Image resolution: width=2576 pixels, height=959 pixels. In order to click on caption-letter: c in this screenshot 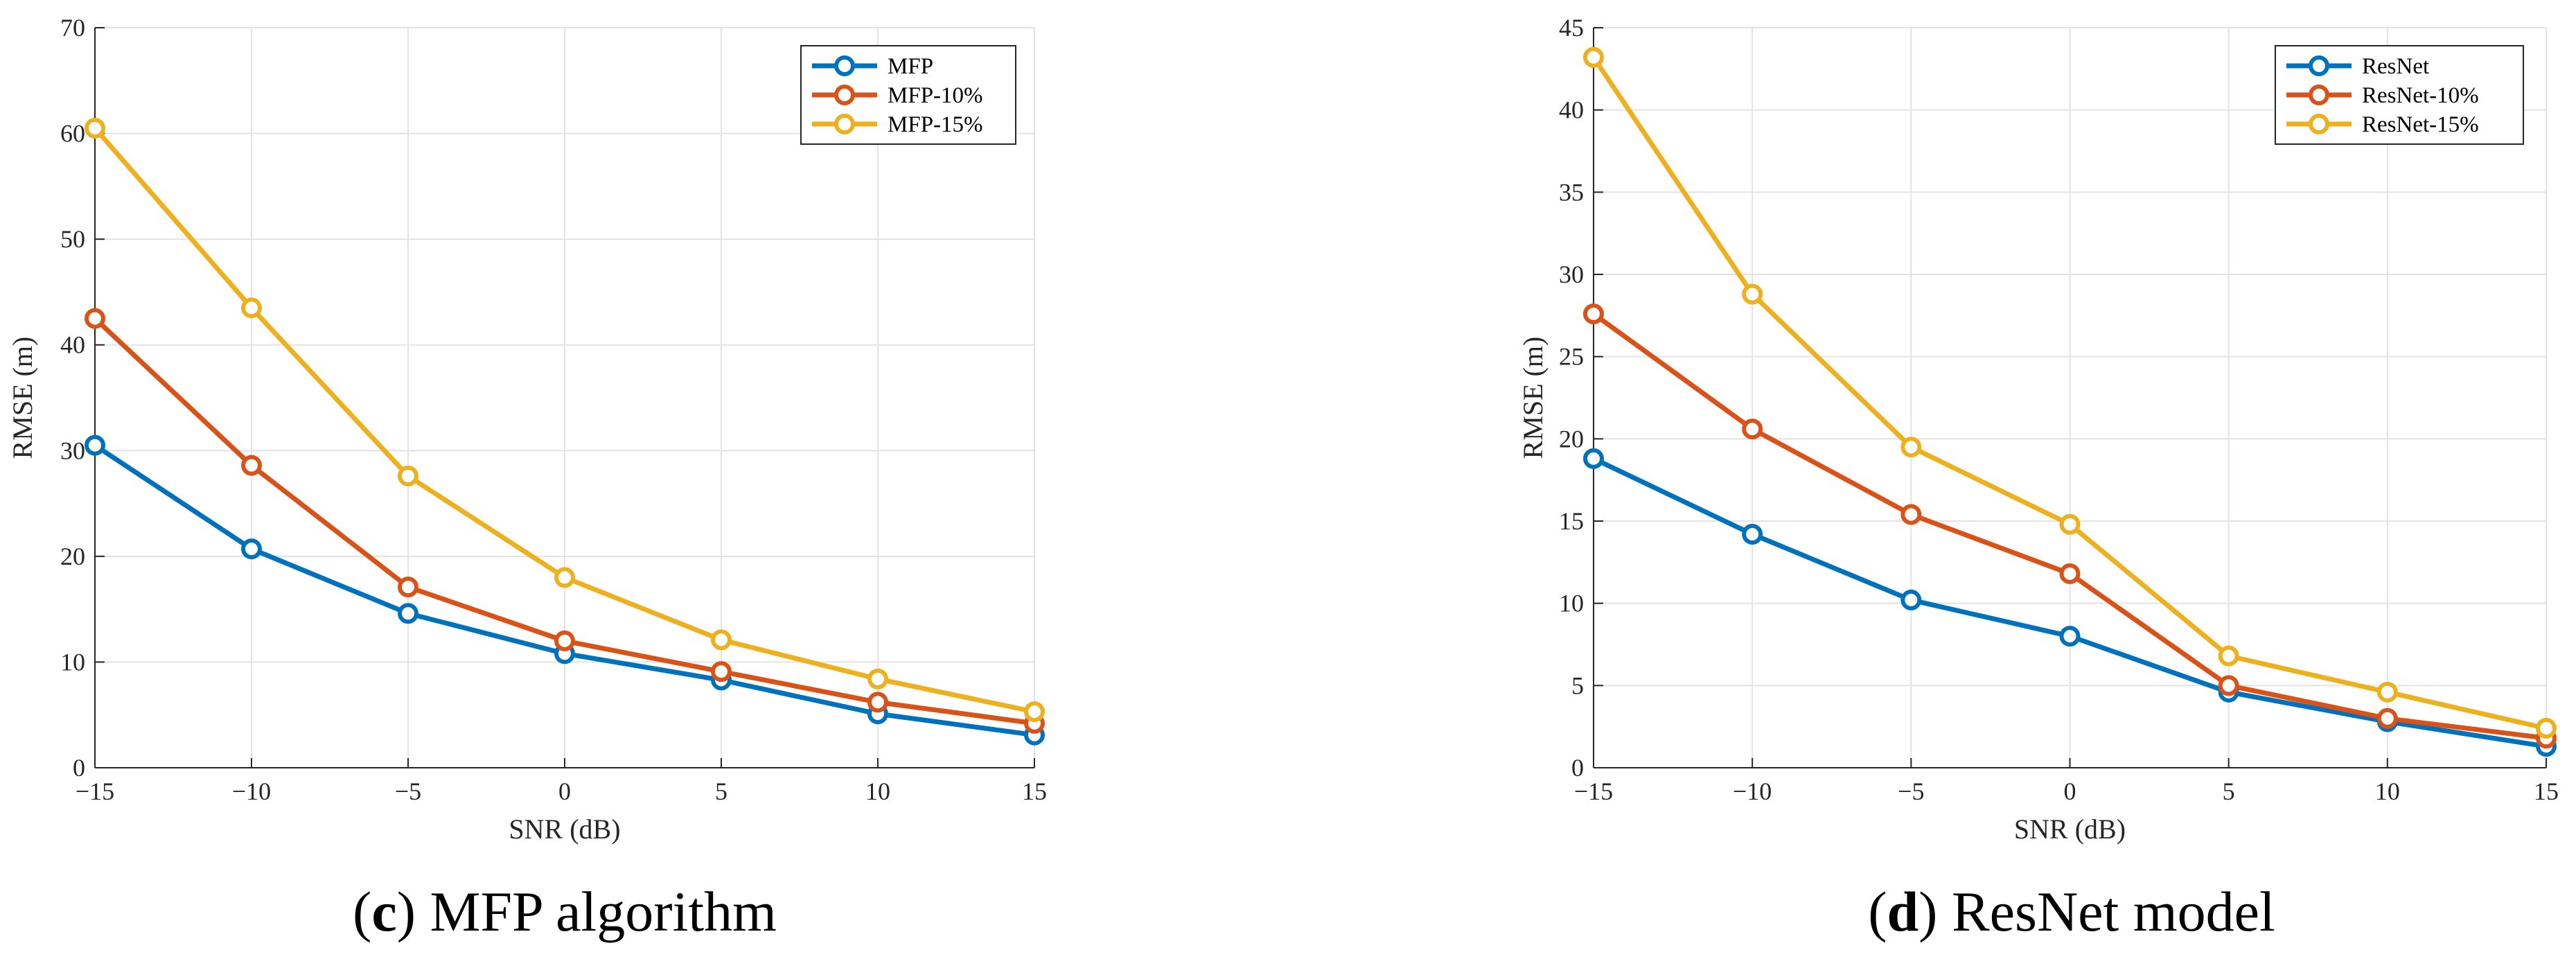, I will do `click(384, 912)`.